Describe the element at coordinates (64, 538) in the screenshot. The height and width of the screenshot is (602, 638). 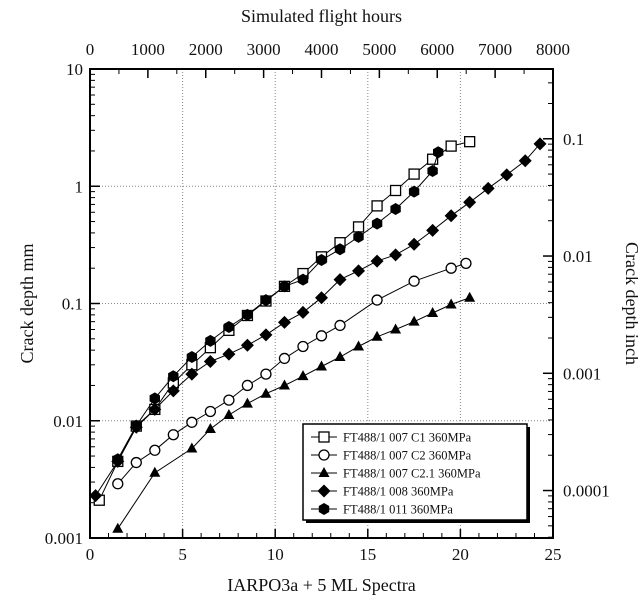
I see `y-tick-label: 0.001` at that location.